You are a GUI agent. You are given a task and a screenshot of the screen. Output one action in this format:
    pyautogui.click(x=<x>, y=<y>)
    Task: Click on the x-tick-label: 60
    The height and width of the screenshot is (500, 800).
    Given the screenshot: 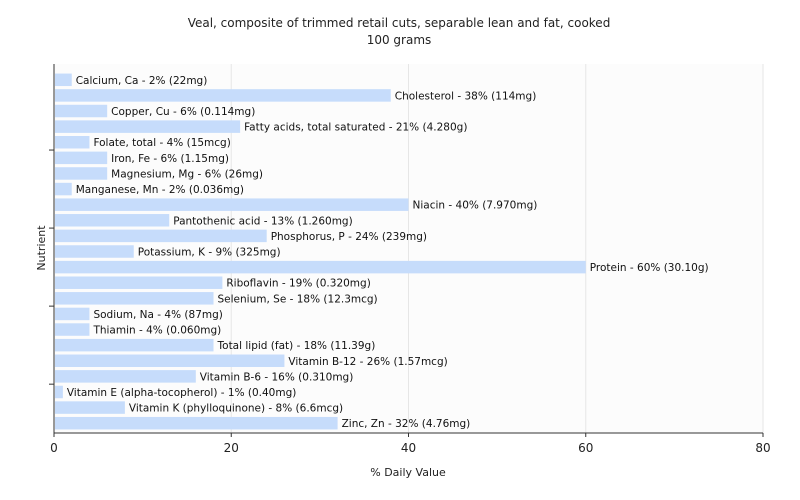 What is the action you would take?
    pyautogui.click(x=585, y=448)
    